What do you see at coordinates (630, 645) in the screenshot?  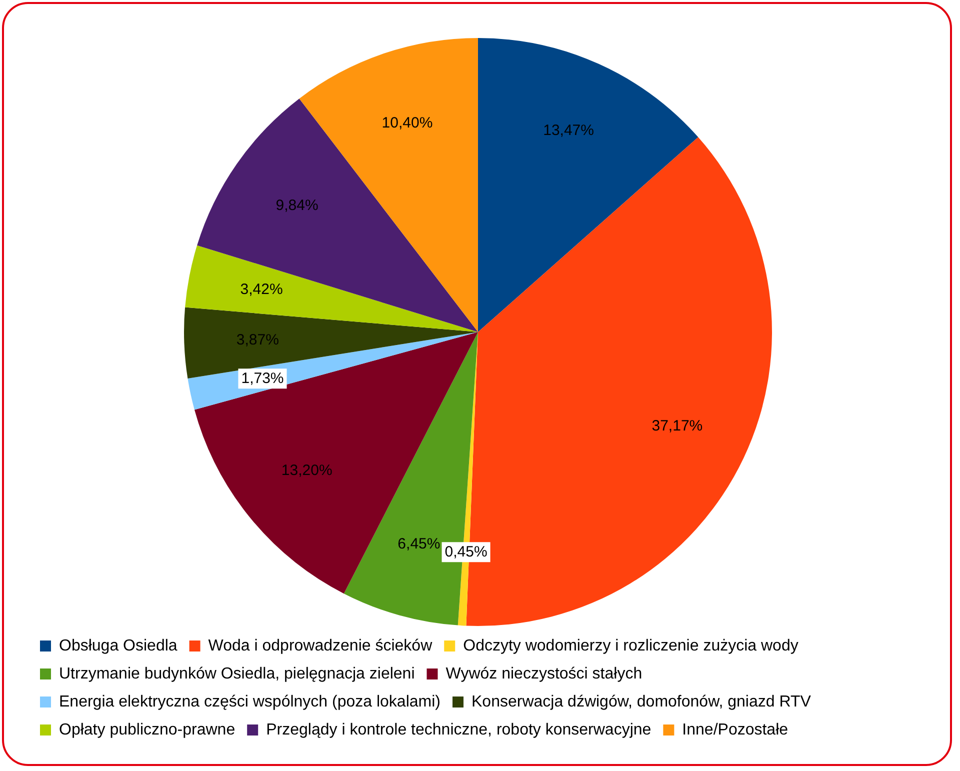 I see `legend-label: Odczyty wodomierzy i rozliczenie zużycia wody` at bounding box center [630, 645].